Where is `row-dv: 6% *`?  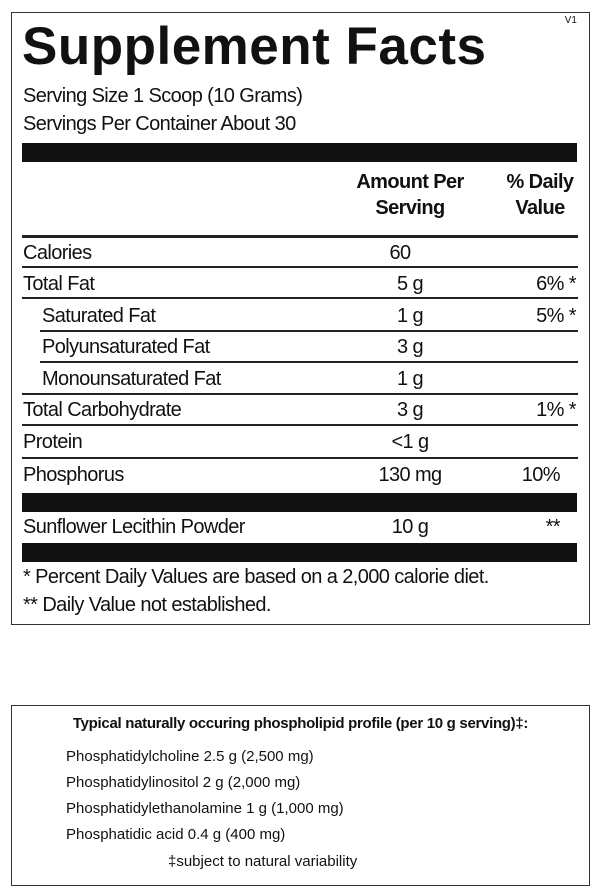
row-dv: 6% * is located at coordinates (556, 284).